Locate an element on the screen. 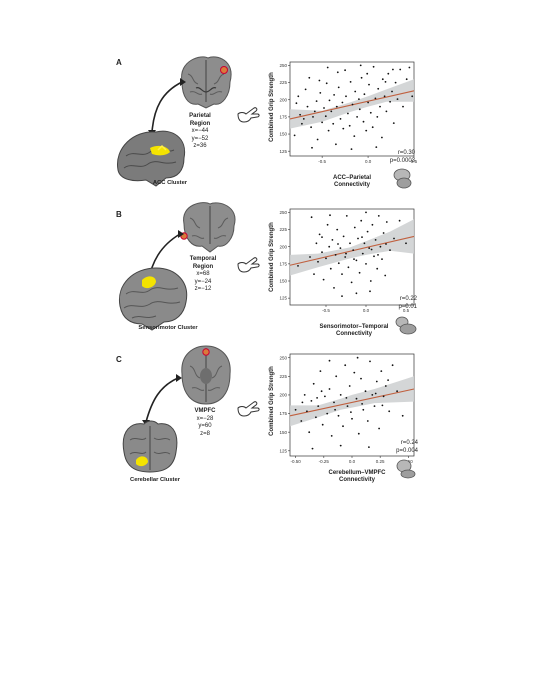 The width and height of the screenshot is (541, 700). connection-arrow is located at coordinates (167, 107).